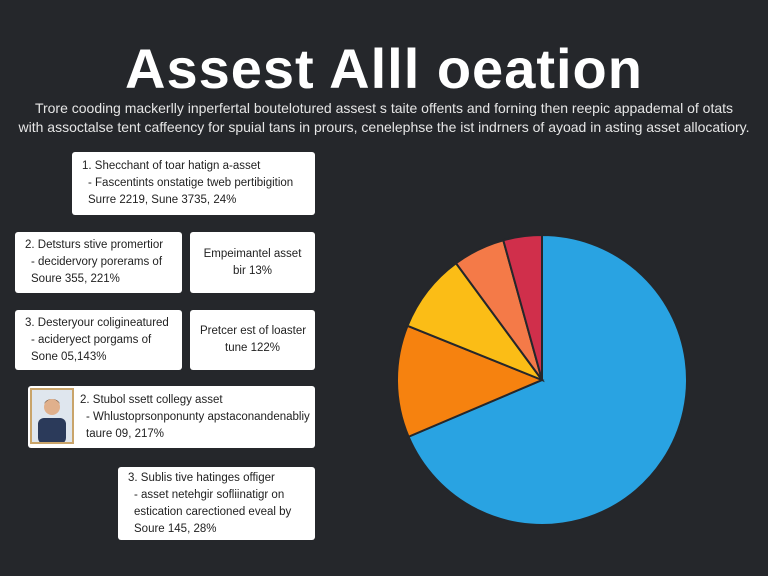  What do you see at coordinates (201, 477) in the screenshot?
I see `card-line: 3. Sublis tive hatinges offiger` at bounding box center [201, 477].